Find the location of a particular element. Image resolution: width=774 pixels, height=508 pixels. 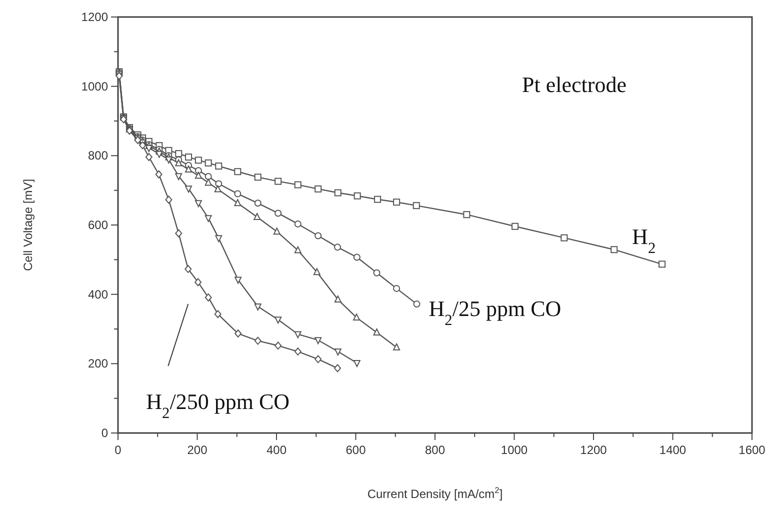

x-tick-label: 1000 is located at coordinates (514, 450).